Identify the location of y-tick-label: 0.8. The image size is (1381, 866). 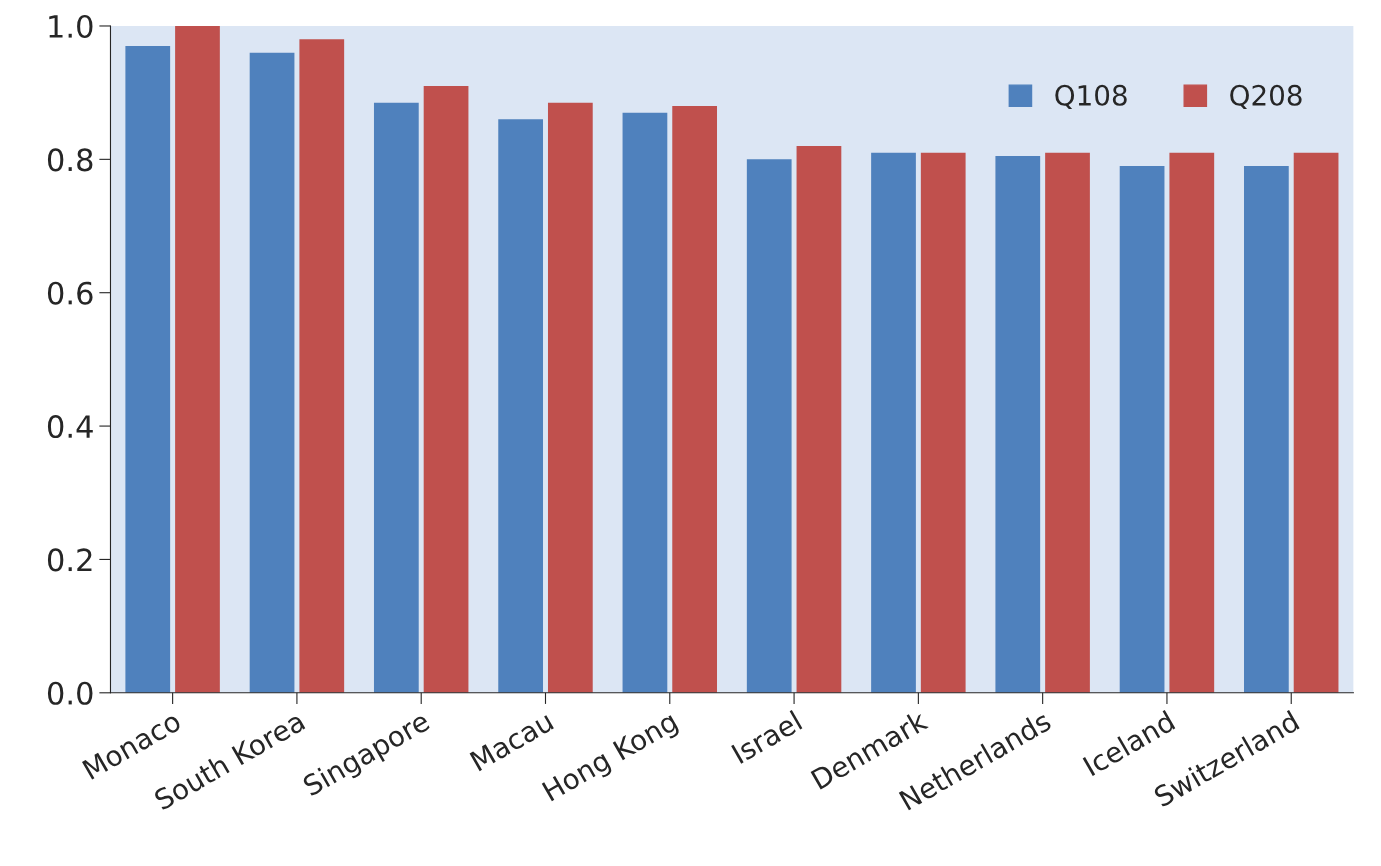
(70, 160).